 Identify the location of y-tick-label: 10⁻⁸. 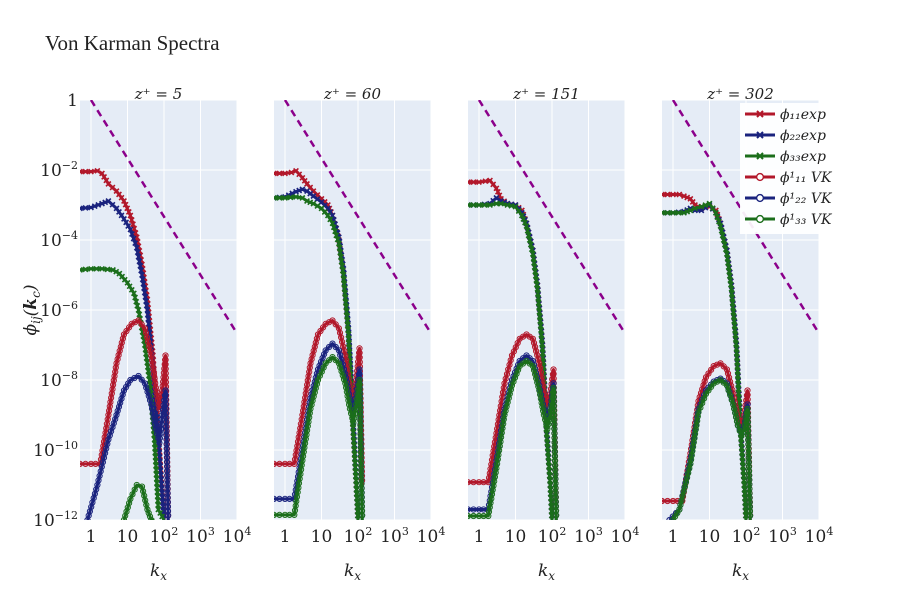
(59, 380).